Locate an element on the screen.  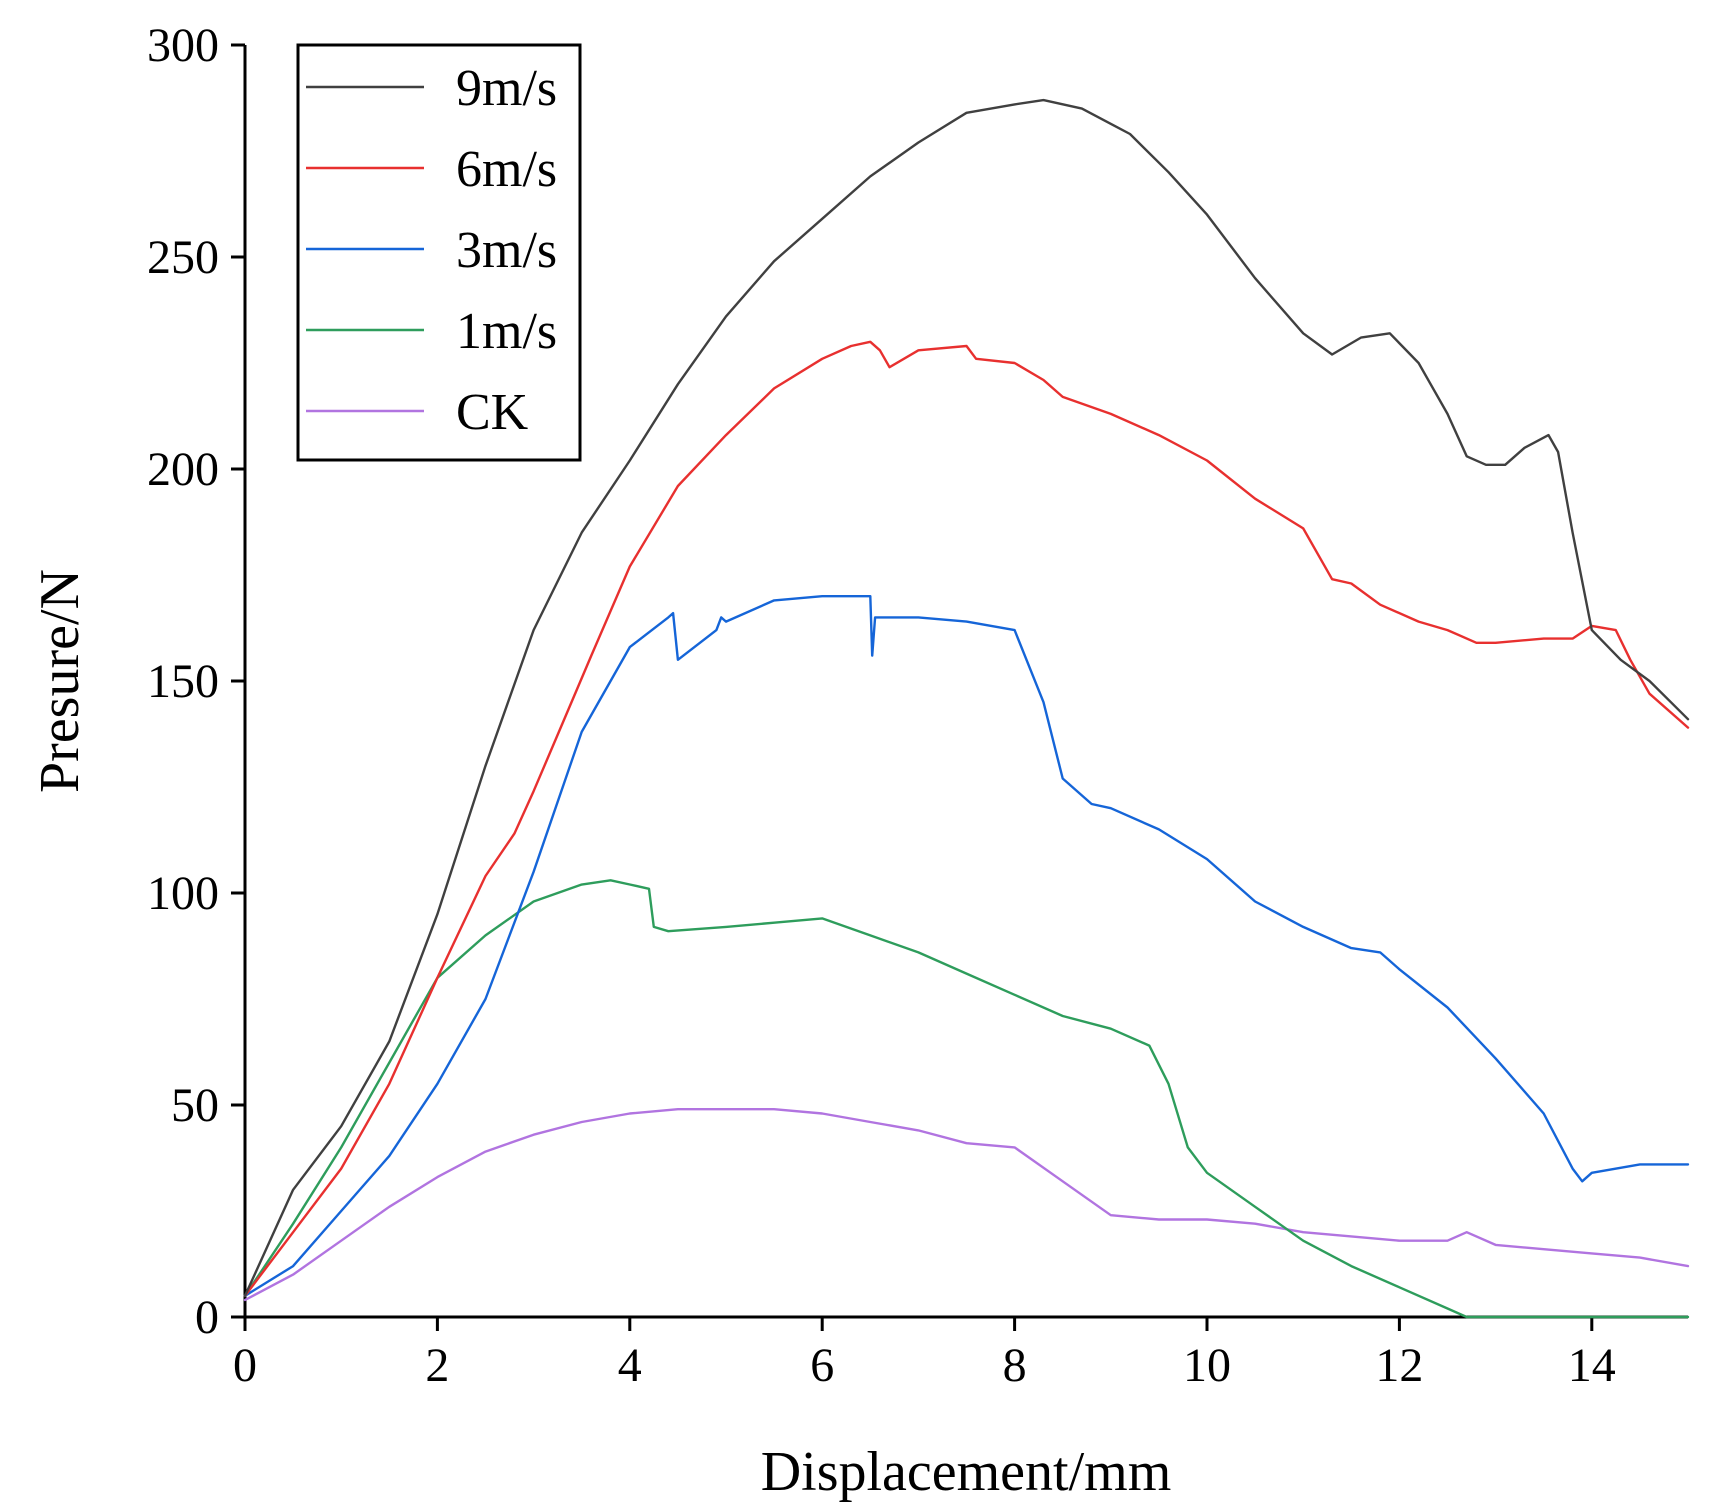
y-axis-title: Presure/N is located at coordinates (60, 681).